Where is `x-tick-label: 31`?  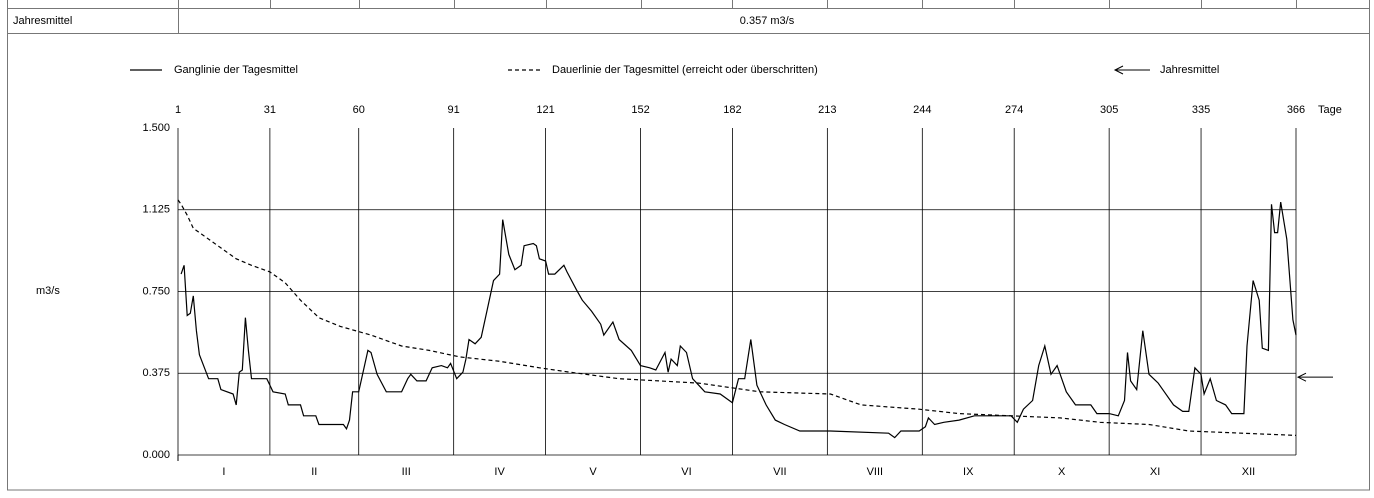 x-tick-label: 31 is located at coordinates (270, 110).